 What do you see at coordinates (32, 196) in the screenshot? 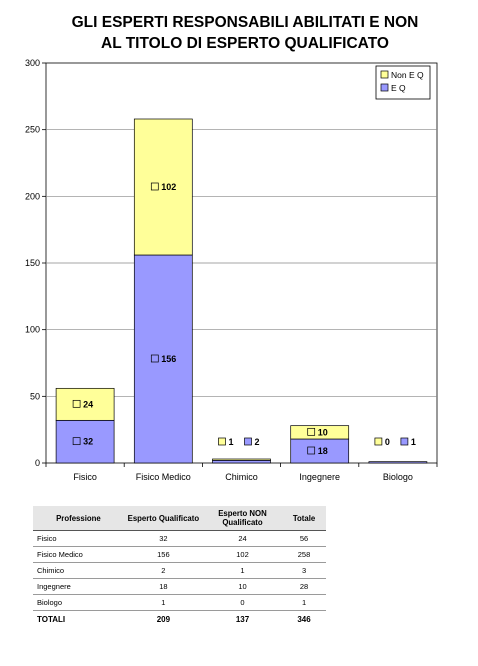
I see `y-tick-label: 200` at bounding box center [32, 196].